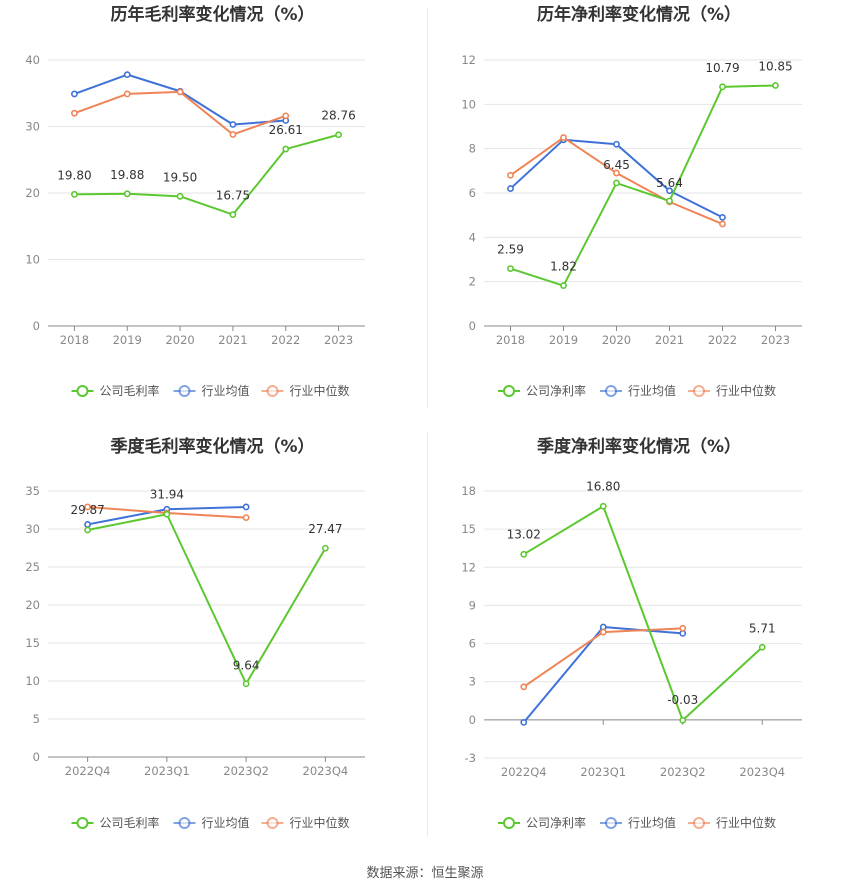 The image size is (850, 891). What do you see at coordinates (286, 130) in the screenshot?
I see `data-label: 26.61` at bounding box center [286, 130].